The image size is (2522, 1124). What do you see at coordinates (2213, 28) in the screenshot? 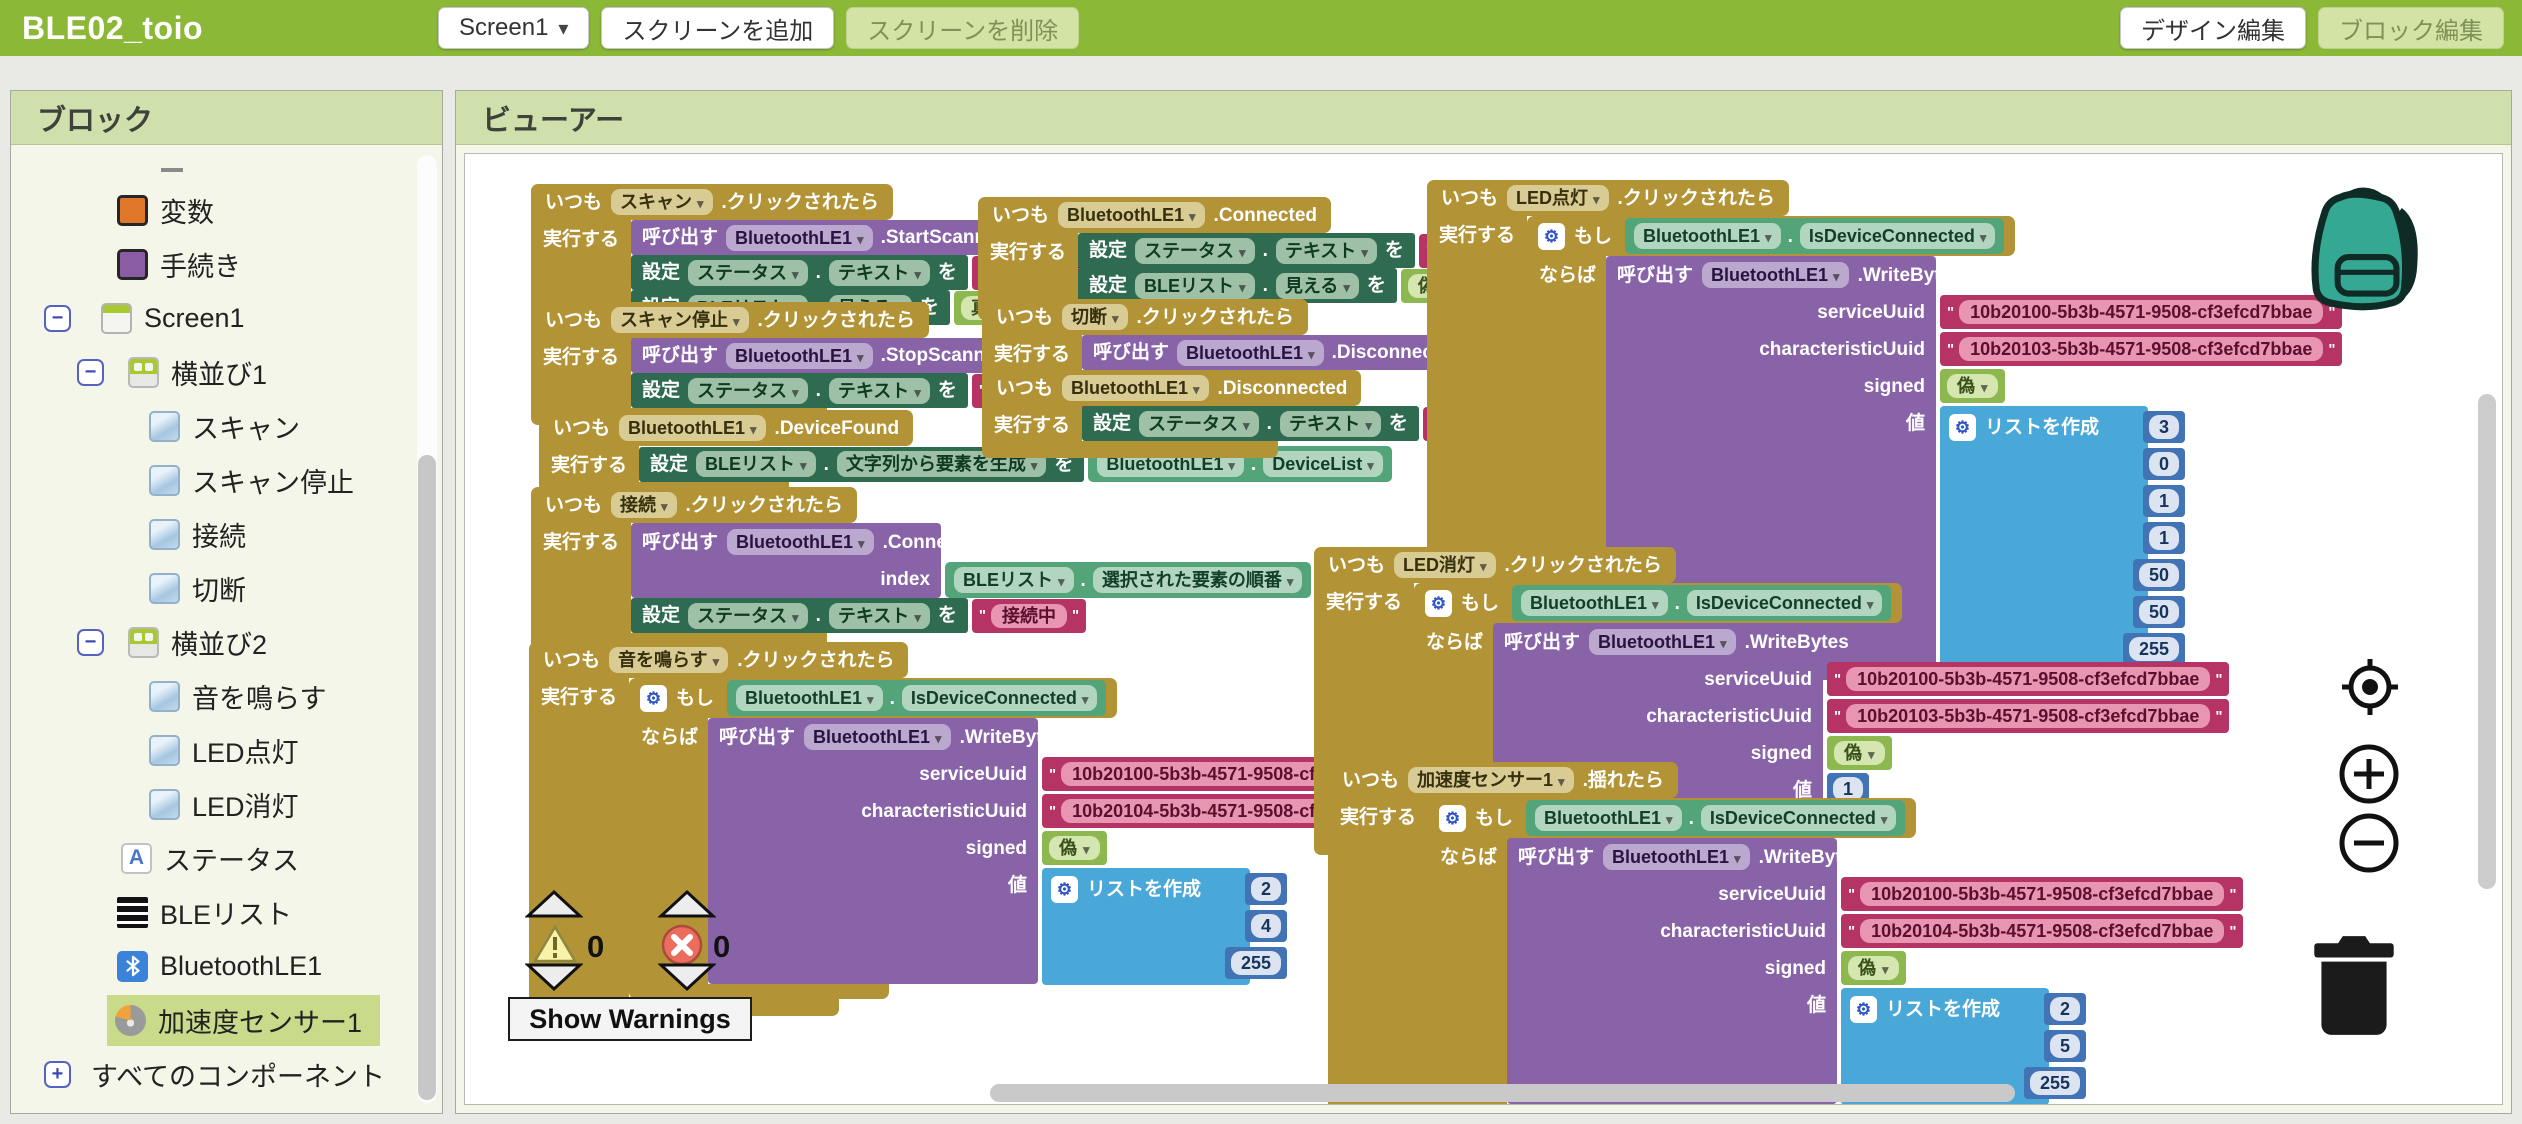
I see `design-editor-button: デザイン編集` at bounding box center [2213, 28].